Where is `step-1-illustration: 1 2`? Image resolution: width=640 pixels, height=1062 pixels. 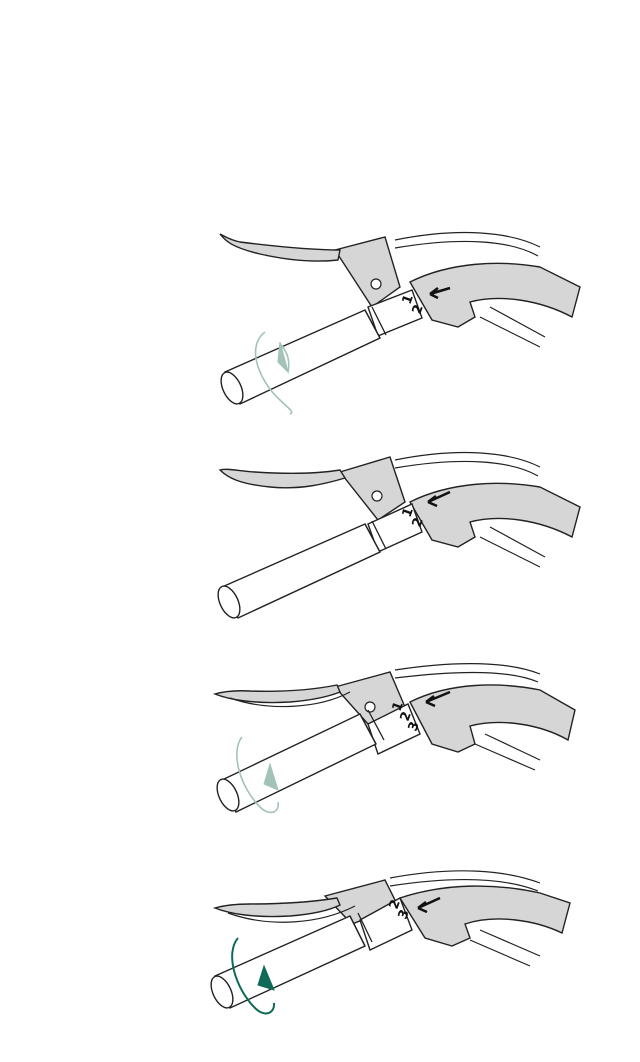
step-1-illustration: 1 2 is located at coordinates (400, 322).